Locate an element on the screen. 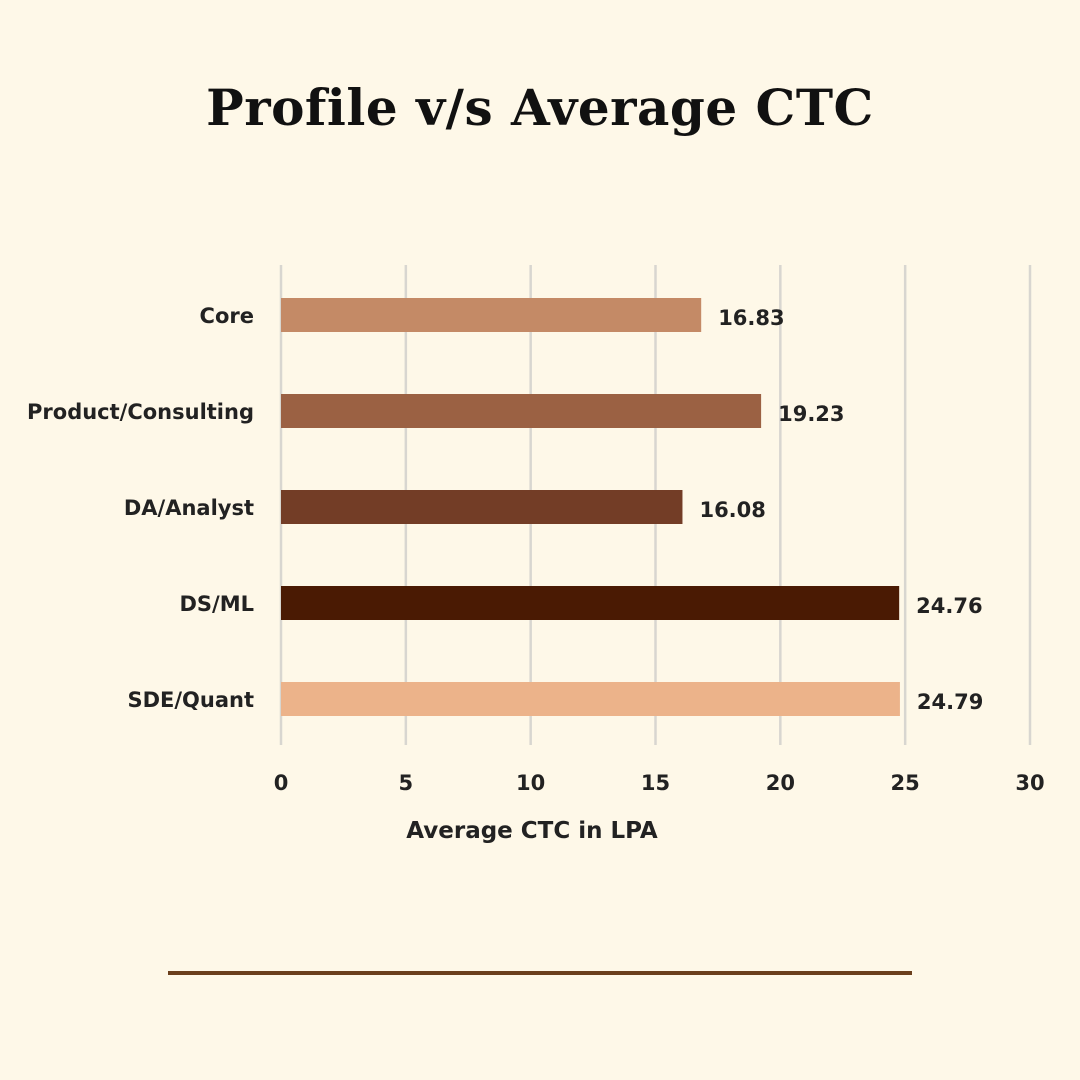 The image size is (1080, 1080). category-label: DA/Analyst is located at coordinates (189, 508).